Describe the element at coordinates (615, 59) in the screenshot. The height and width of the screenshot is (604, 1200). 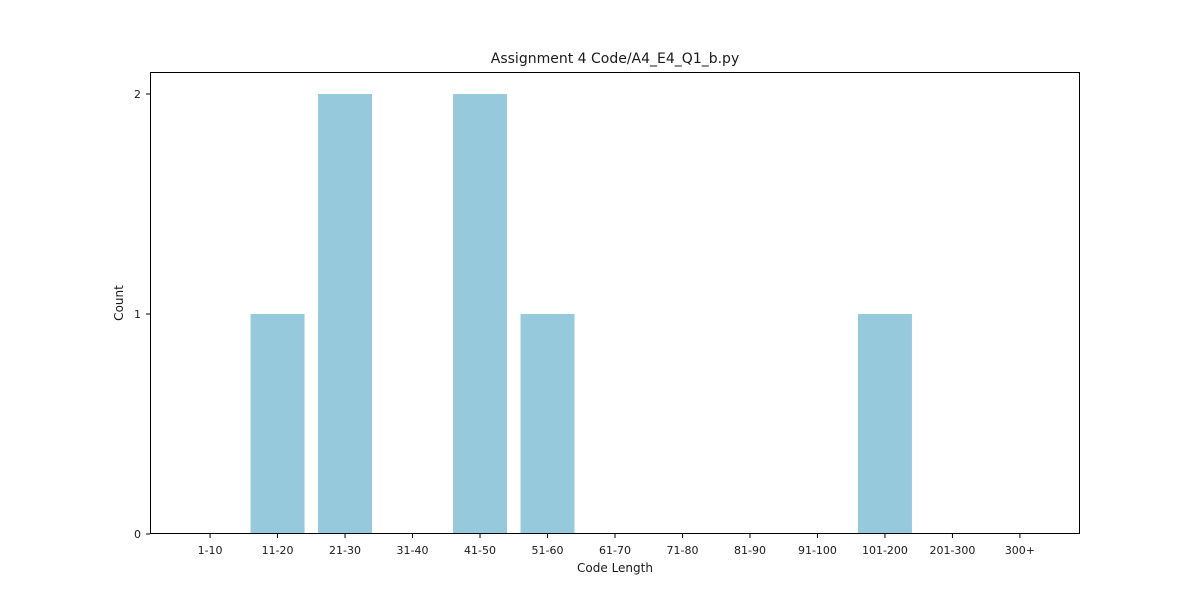
I see `chart-title: Assignment 4 Code/A4_E4_Q1_b.py` at that location.